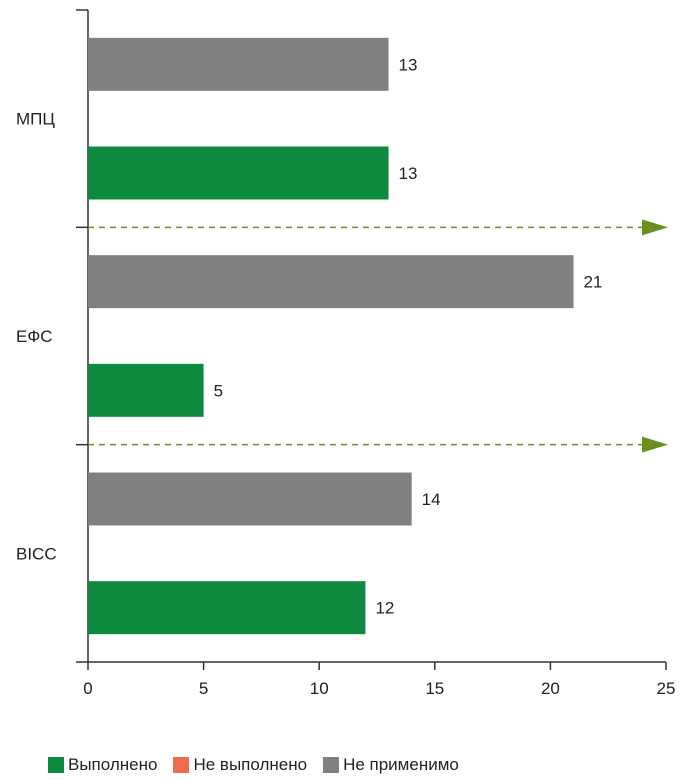 This screenshot has height=780, width=683. What do you see at coordinates (218, 390) in the screenshot?
I see `bar-label-1-1: 5` at bounding box center [218, 390].